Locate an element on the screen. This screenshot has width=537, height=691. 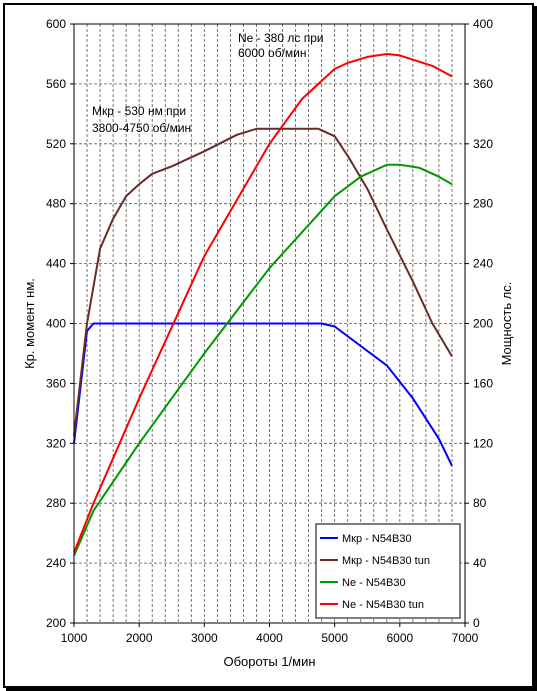
peak-power-annotation: Ne - 380 лс при 6000 об/мин is located at coordinates (281, 45).